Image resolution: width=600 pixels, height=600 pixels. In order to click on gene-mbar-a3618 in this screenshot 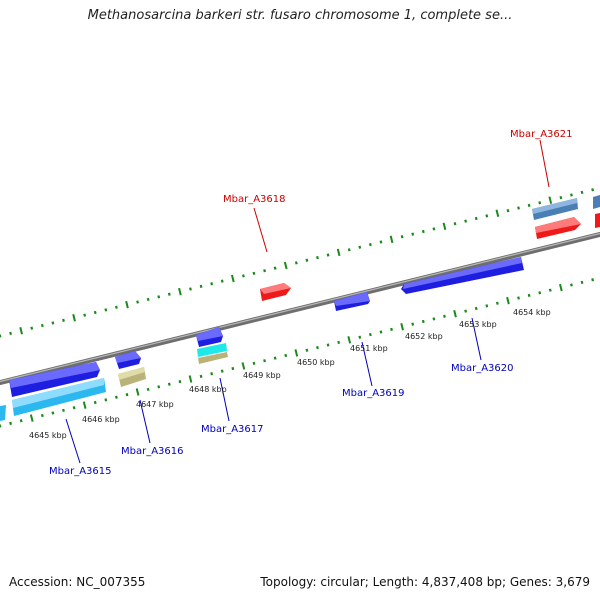, I will do `click(275, 292)`.